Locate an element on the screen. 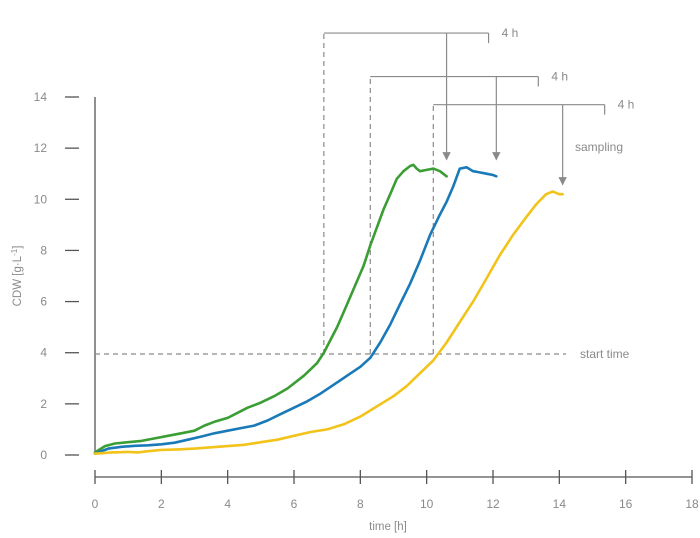  x-tick-label-14: 14 is located at coordinates (560, 504).